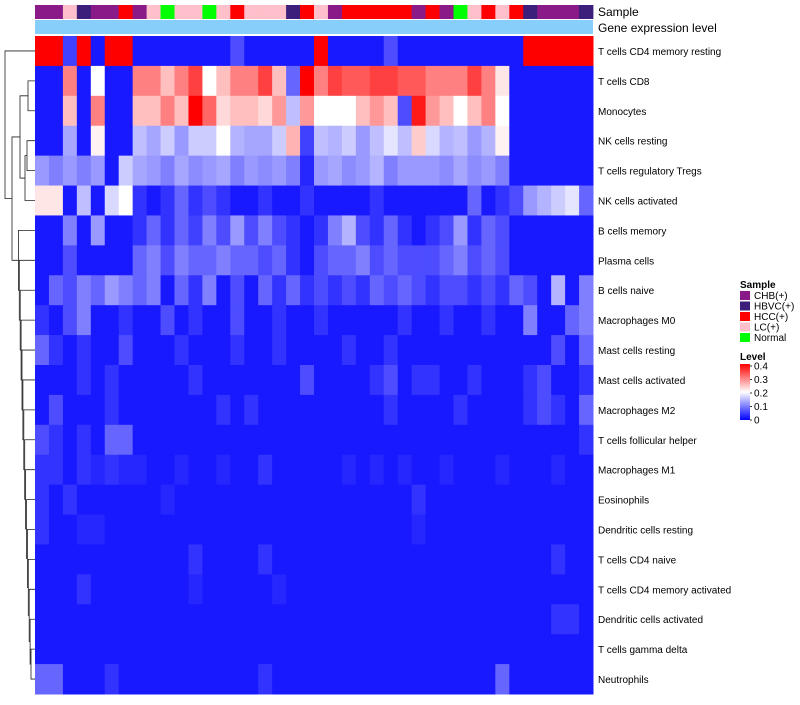 The image size is (800, 705). I want to click on row-label: Eosinophils, so click(623, 501).